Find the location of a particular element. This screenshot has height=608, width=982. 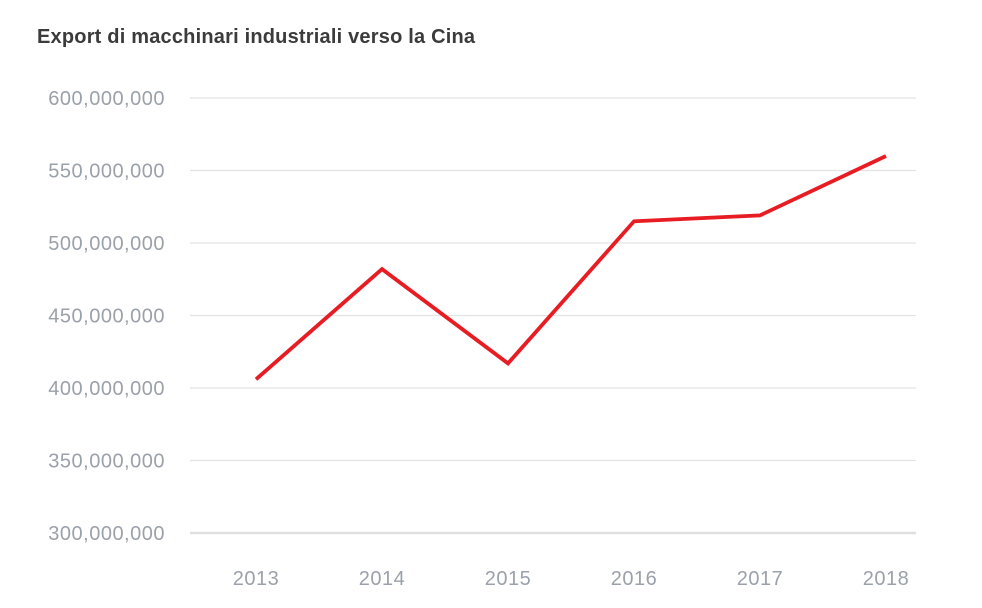

y-tick-label: 500,000,000 is located at coordinates (106, 244).